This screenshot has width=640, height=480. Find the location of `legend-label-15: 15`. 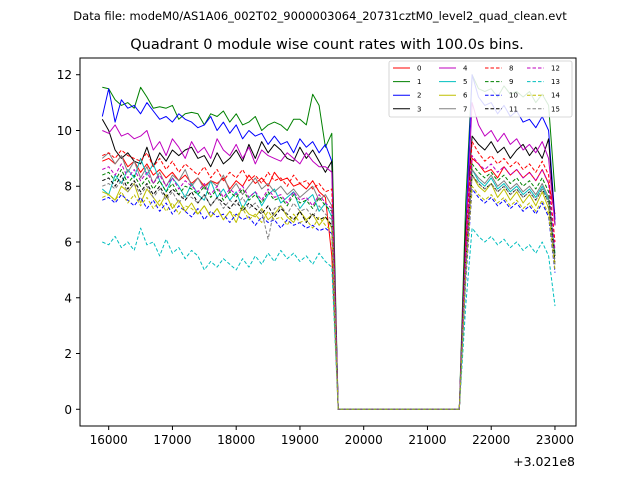

legend-label-15: 15 is located at coordinates (555, 109).